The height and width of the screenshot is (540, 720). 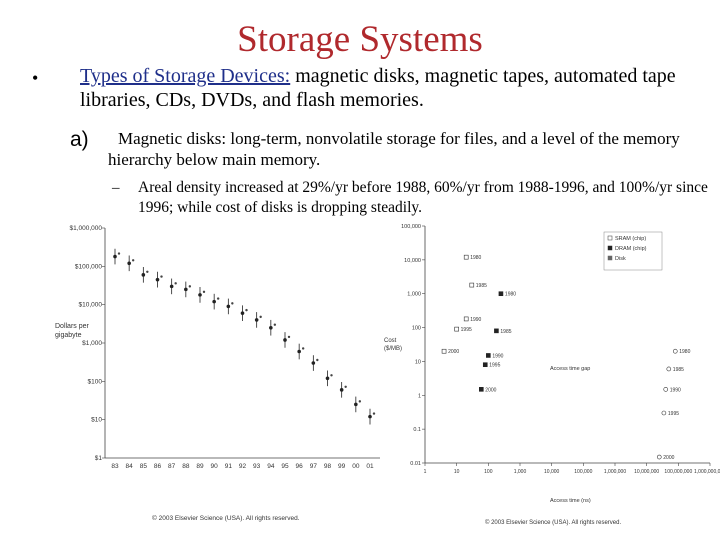 I want to click on chart2-x-tick-label: 100,000,000, so click(x=678, y=472).